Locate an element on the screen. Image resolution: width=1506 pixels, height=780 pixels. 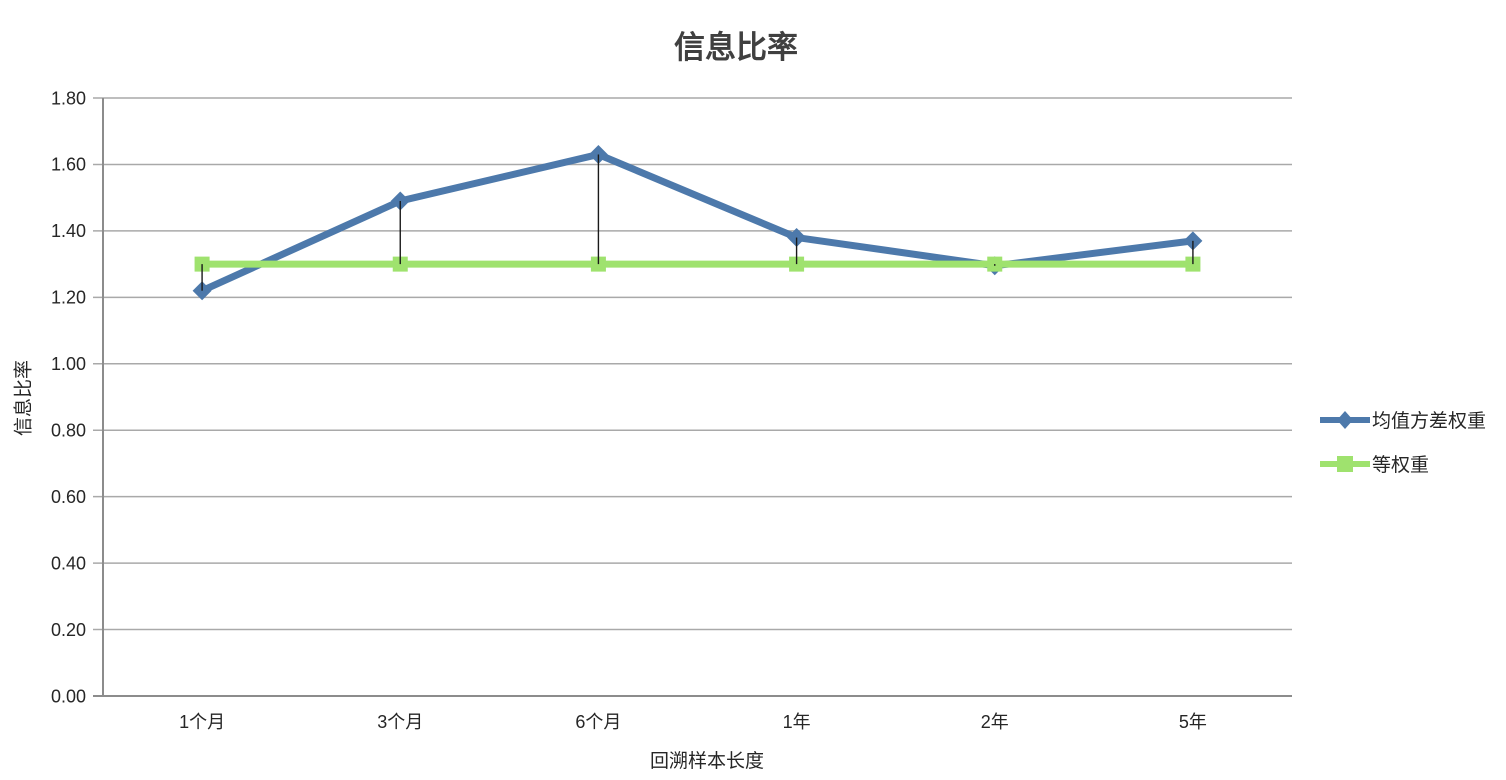
y-tick-label: 1.00 is located at coordinates (68, 364).